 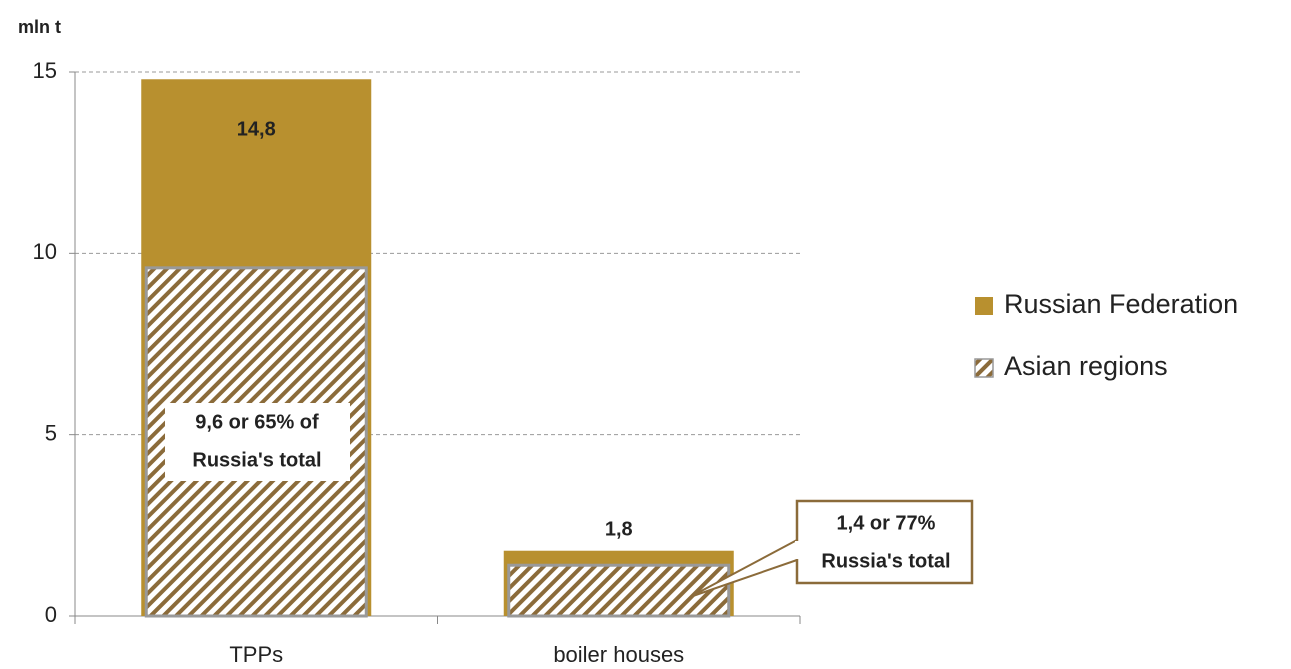 I want to click on bar, so click(x=619, y=590).